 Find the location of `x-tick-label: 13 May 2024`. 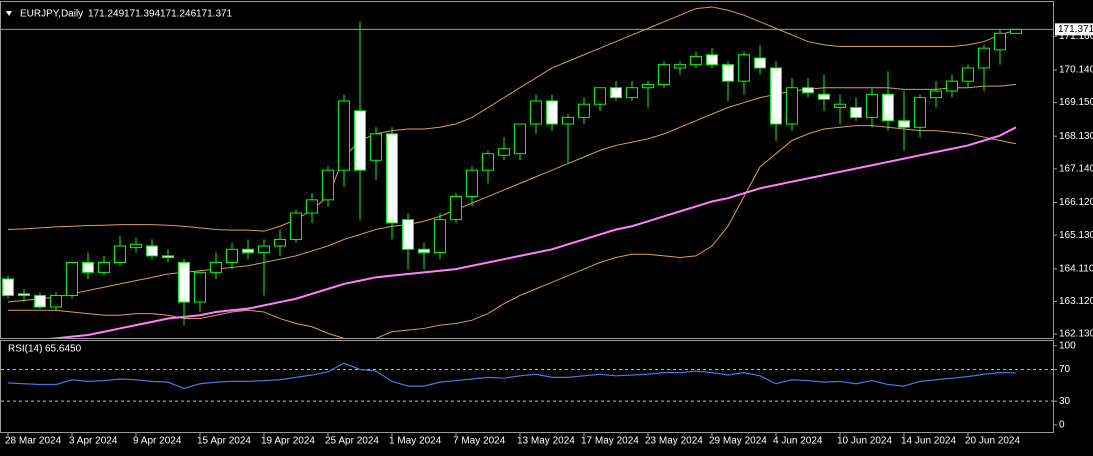

x-tick-label: 13 May 2024 is located at coordinates (546, 441).